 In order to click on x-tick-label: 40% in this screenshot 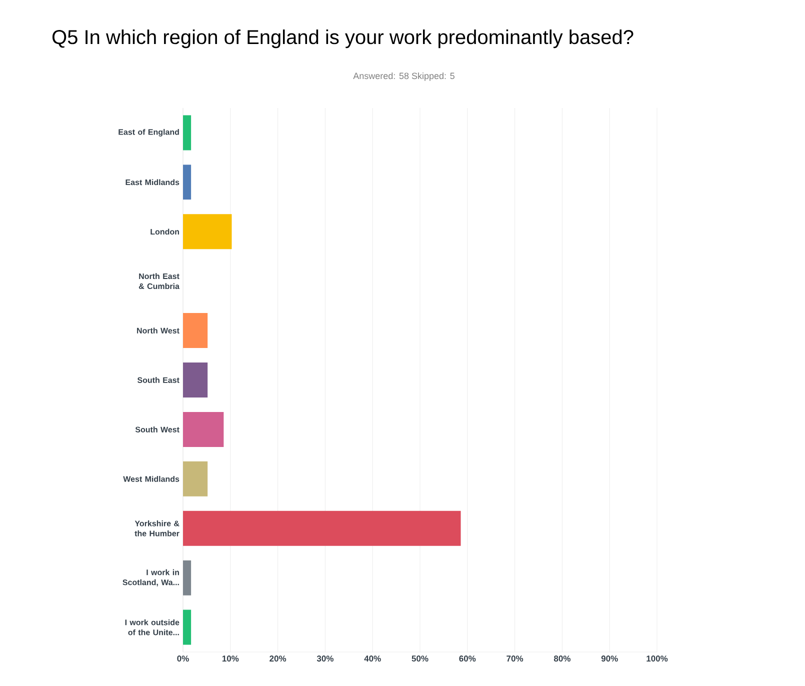, I will do `click(372, 659)`.